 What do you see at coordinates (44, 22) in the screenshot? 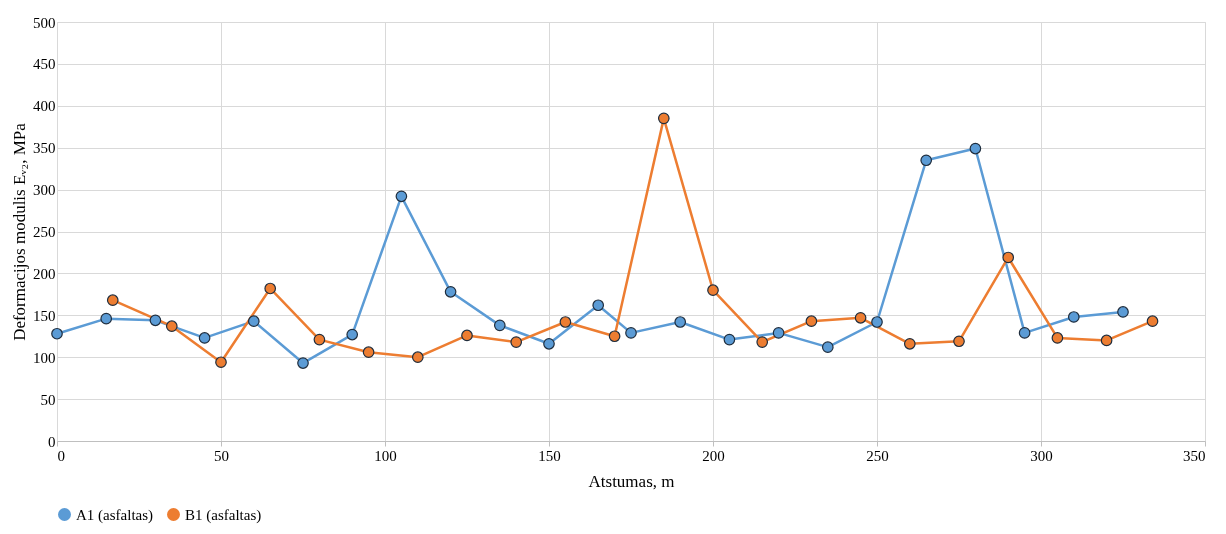
I see `y-tick-label: 500` at bounding box center [44, 22].